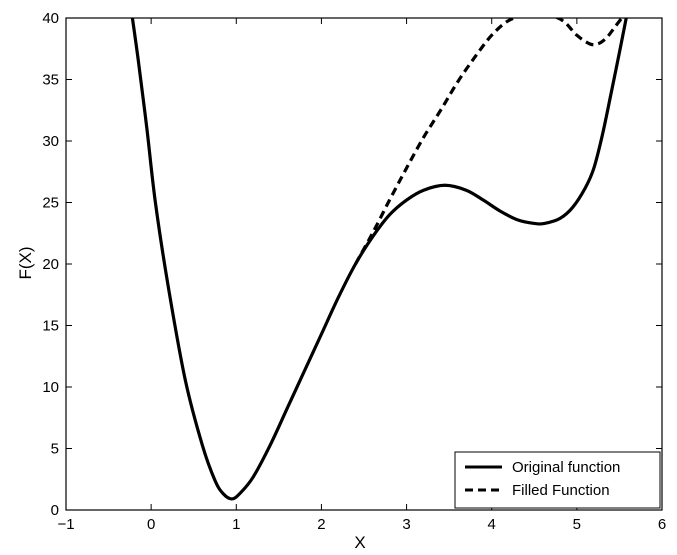  I want to click on y-tick-label: 10, so click(50, 387).